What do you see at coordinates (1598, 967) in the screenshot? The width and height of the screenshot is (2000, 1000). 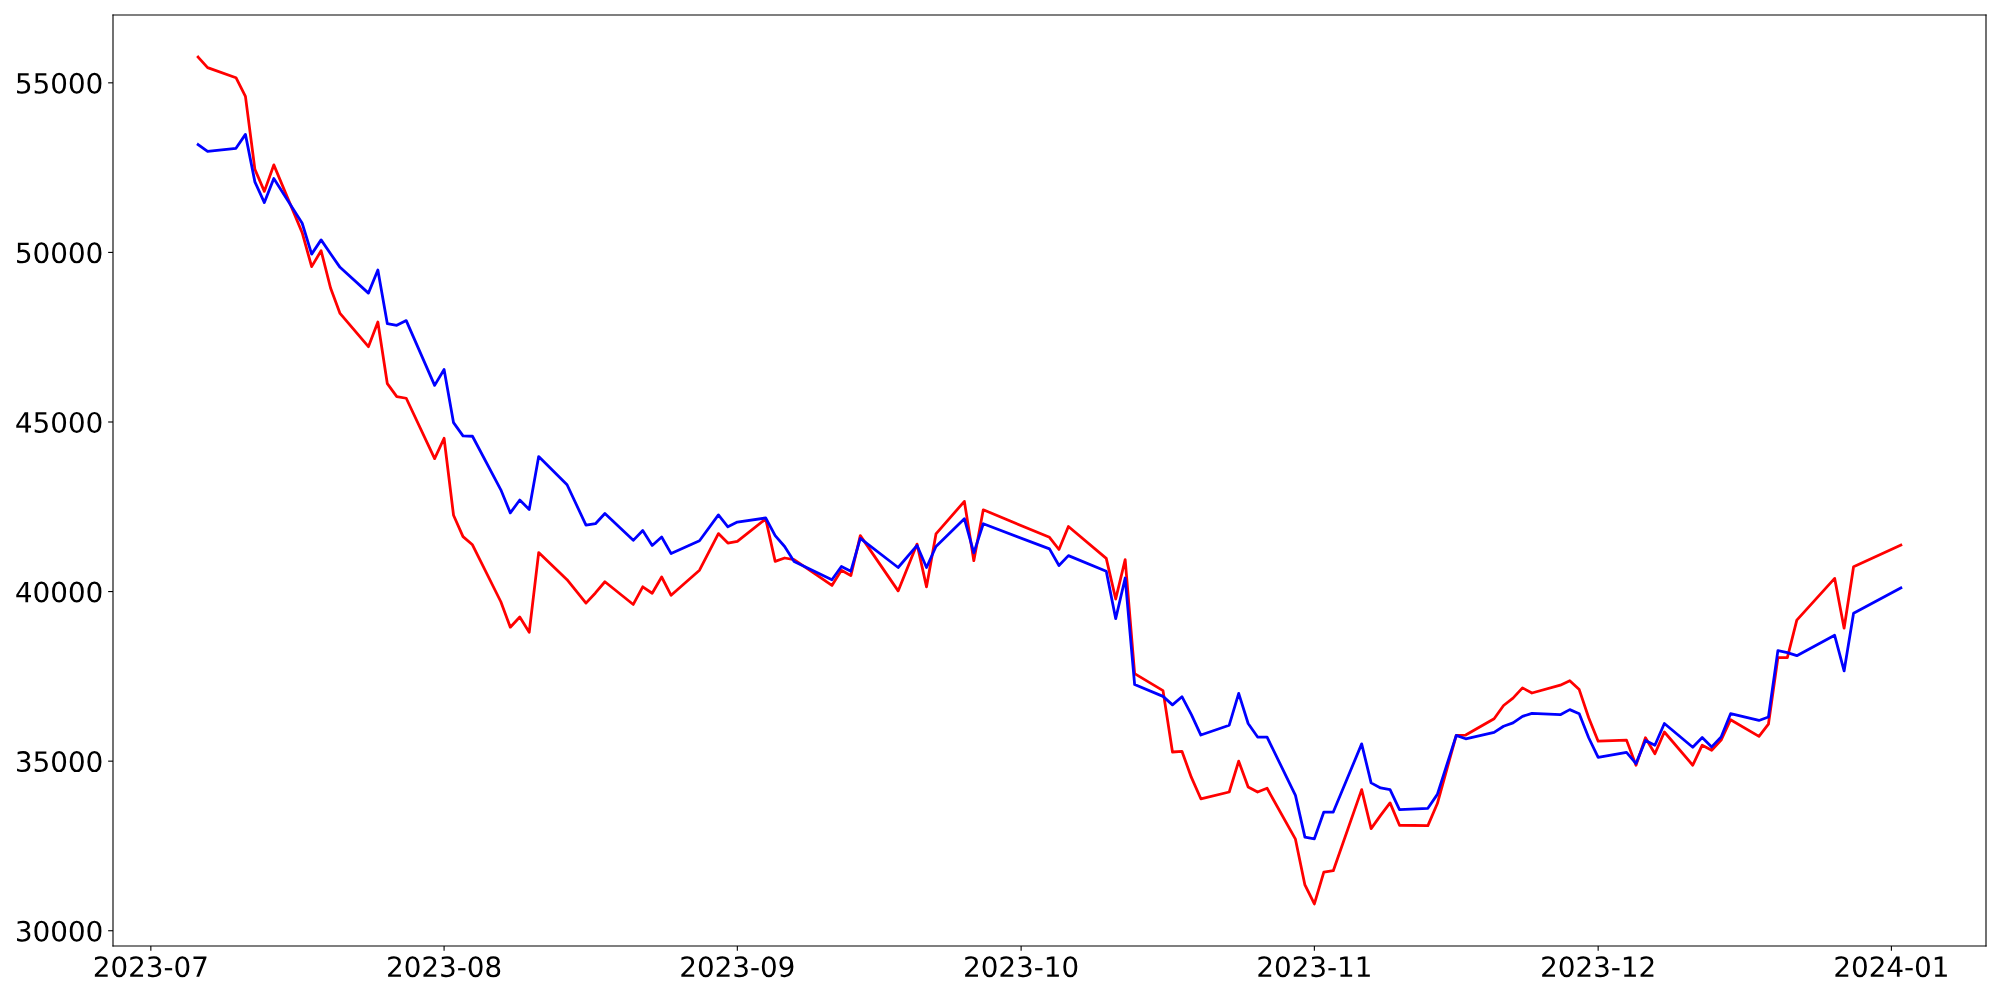 I see `x-tick-label: 2023-12` at bounding box center [1598, 967].